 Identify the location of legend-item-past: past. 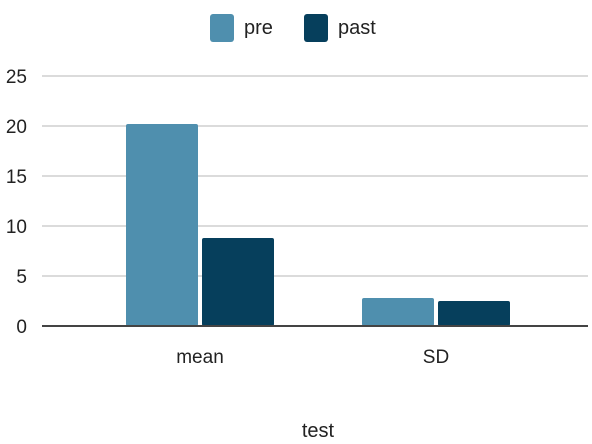
(340, 28).